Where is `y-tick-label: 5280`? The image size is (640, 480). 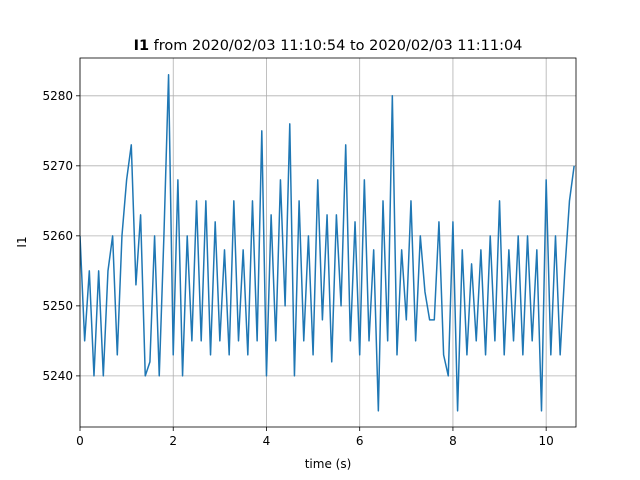 y-tick-label: 5280 is located at coordinates (57, 96).